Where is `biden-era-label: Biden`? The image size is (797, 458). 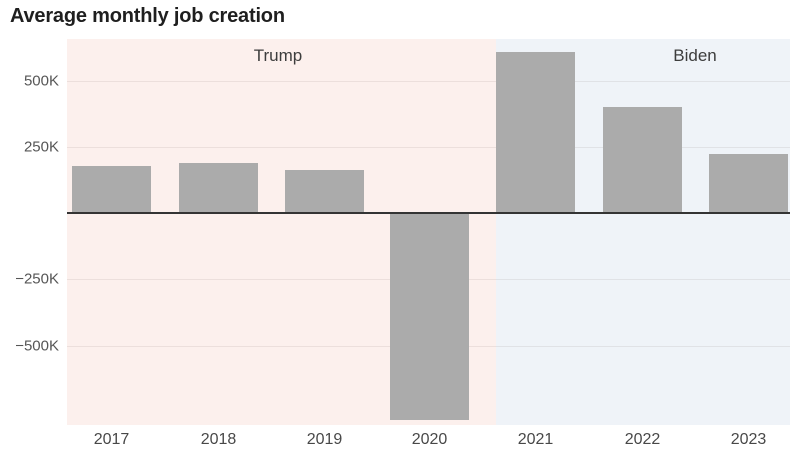
biden-era-label: Biden is located at coordinates (695, 55).